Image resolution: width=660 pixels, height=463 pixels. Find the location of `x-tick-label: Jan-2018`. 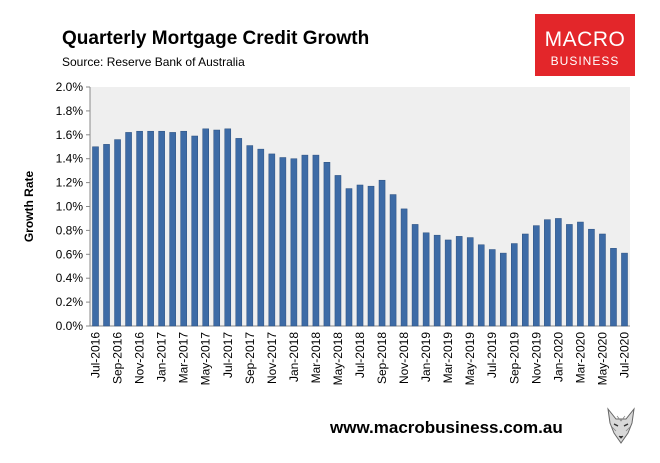

x-tick-label: Jan-2018 is located at coordinates (294, 357).